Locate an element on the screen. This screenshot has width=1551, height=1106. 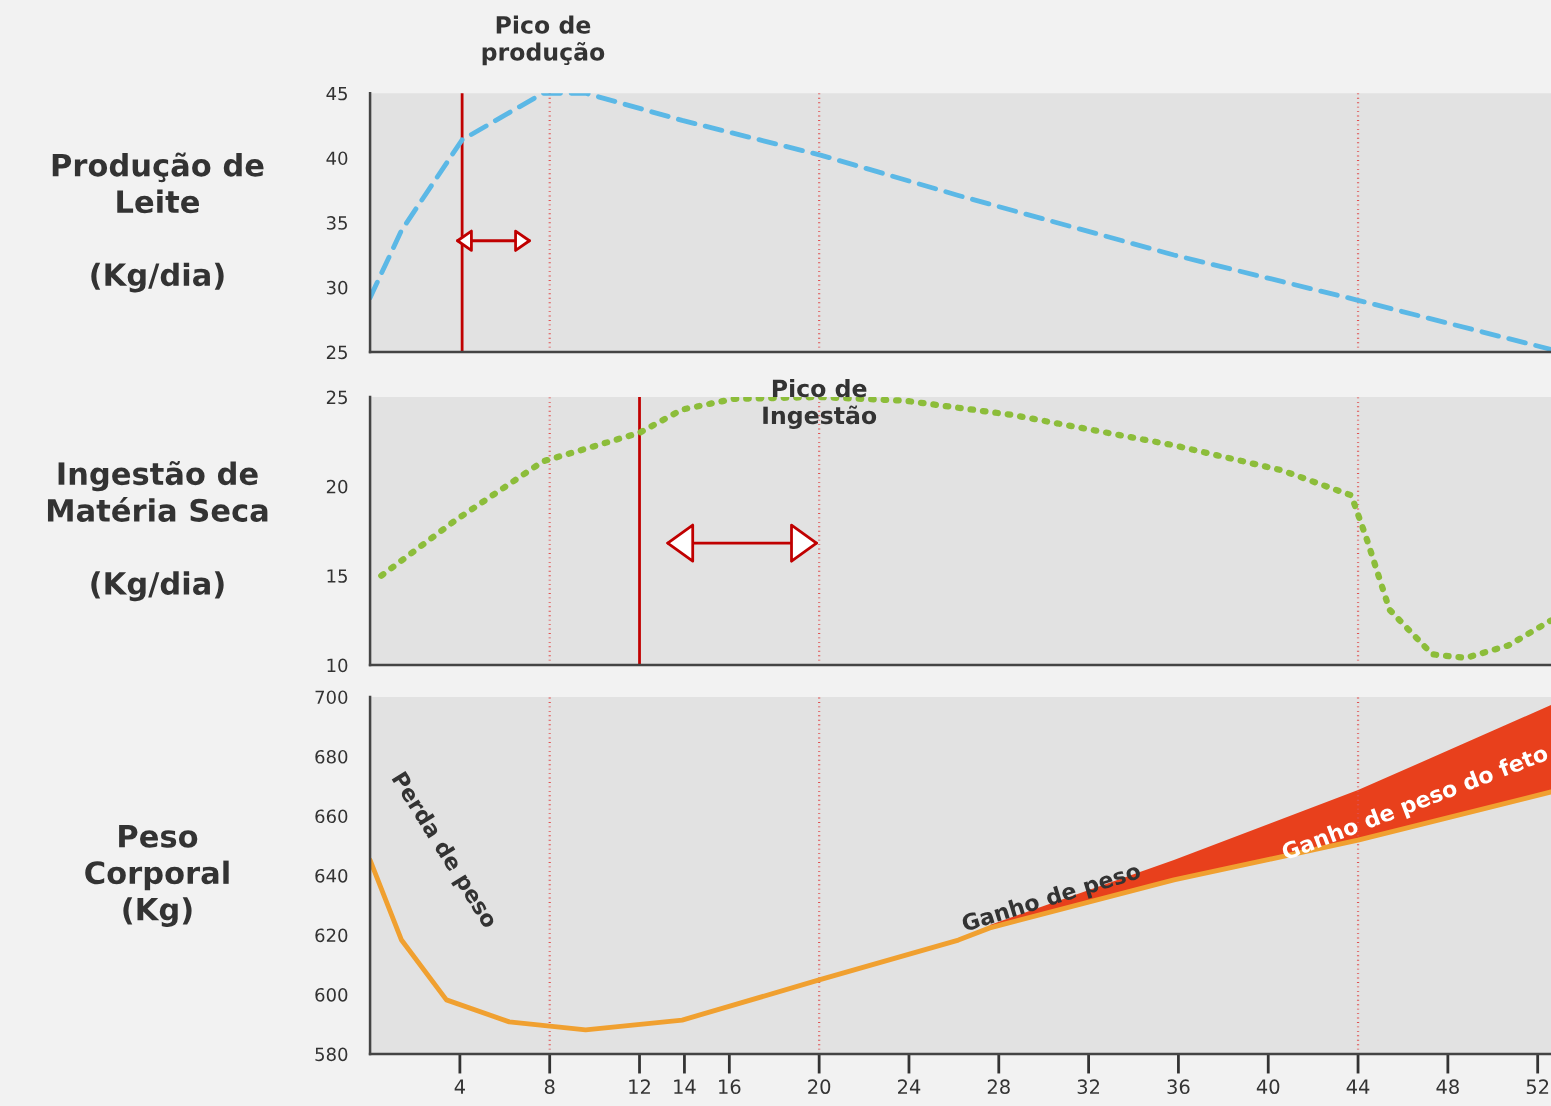
annotation: Pico de Ingestão is located at coordinates (820, 404).